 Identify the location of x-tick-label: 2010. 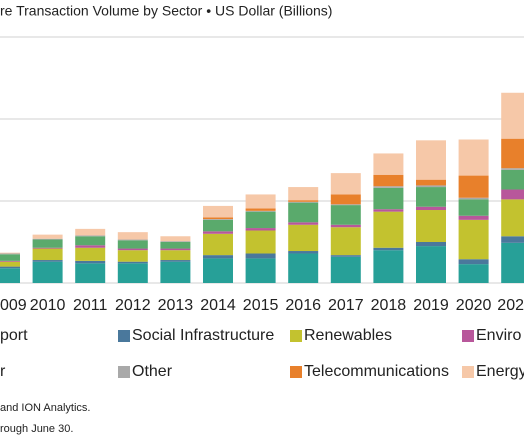
(48, 305).